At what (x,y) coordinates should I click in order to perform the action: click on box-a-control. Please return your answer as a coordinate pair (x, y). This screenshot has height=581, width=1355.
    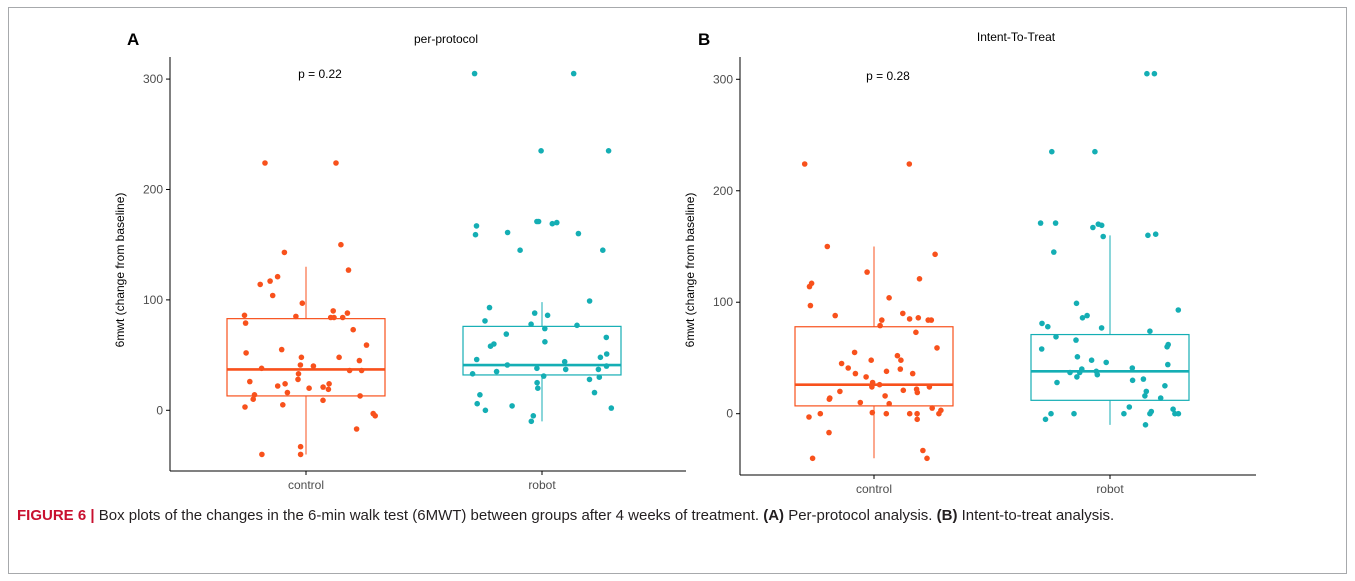
    Looking at the image, I should click on (306, 357).